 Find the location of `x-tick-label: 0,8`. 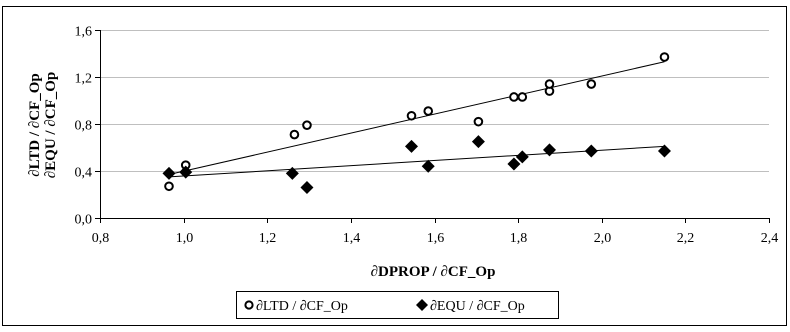

x-tick-label: 0,8 is located at coordinates (101, 238).